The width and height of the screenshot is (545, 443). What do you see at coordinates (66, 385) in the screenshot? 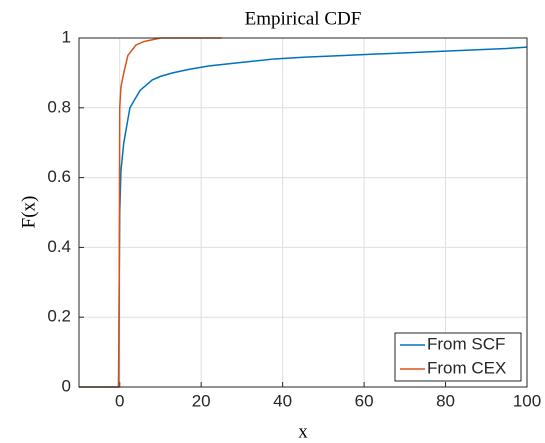
I see `y-tick-label: 0` at bounding box center [66, 385].